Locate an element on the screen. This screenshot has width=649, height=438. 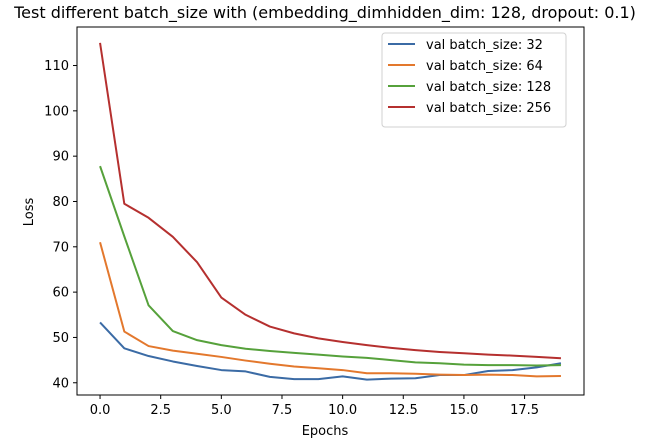
y-tick-label: 60 is located at coordinates (60, 293).